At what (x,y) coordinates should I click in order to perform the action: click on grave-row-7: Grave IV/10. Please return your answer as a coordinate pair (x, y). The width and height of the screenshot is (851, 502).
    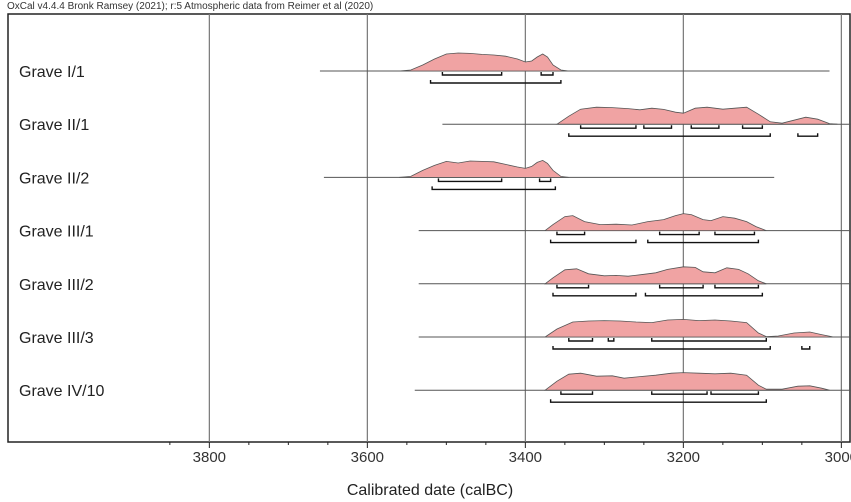
    Looking at the image, I should click on (435, 387).